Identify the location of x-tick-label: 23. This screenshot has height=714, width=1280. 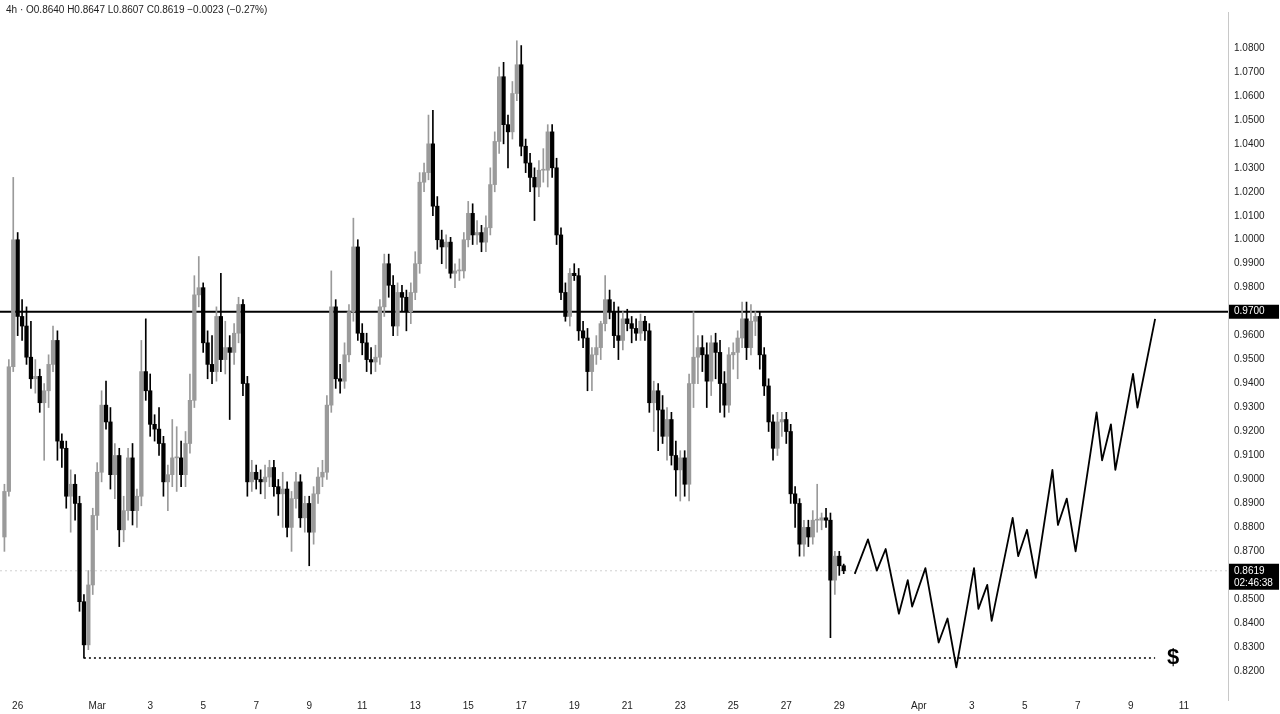
(680, 705).